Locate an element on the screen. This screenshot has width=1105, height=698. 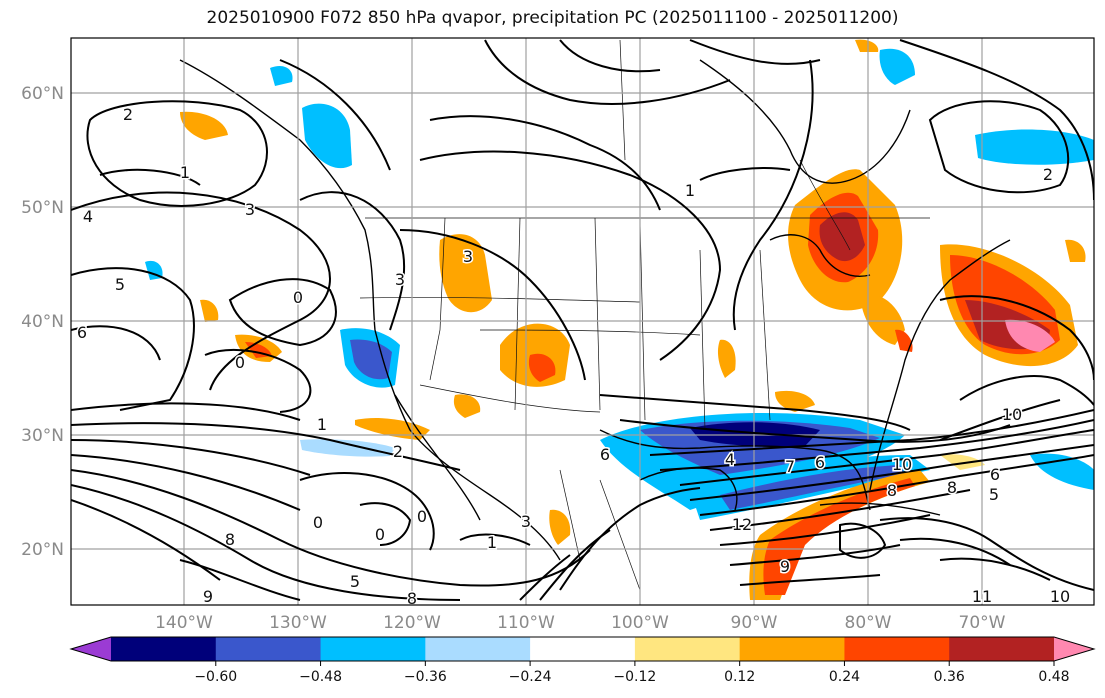
latitude-label: 20°N is located at coordinates (42, 550).